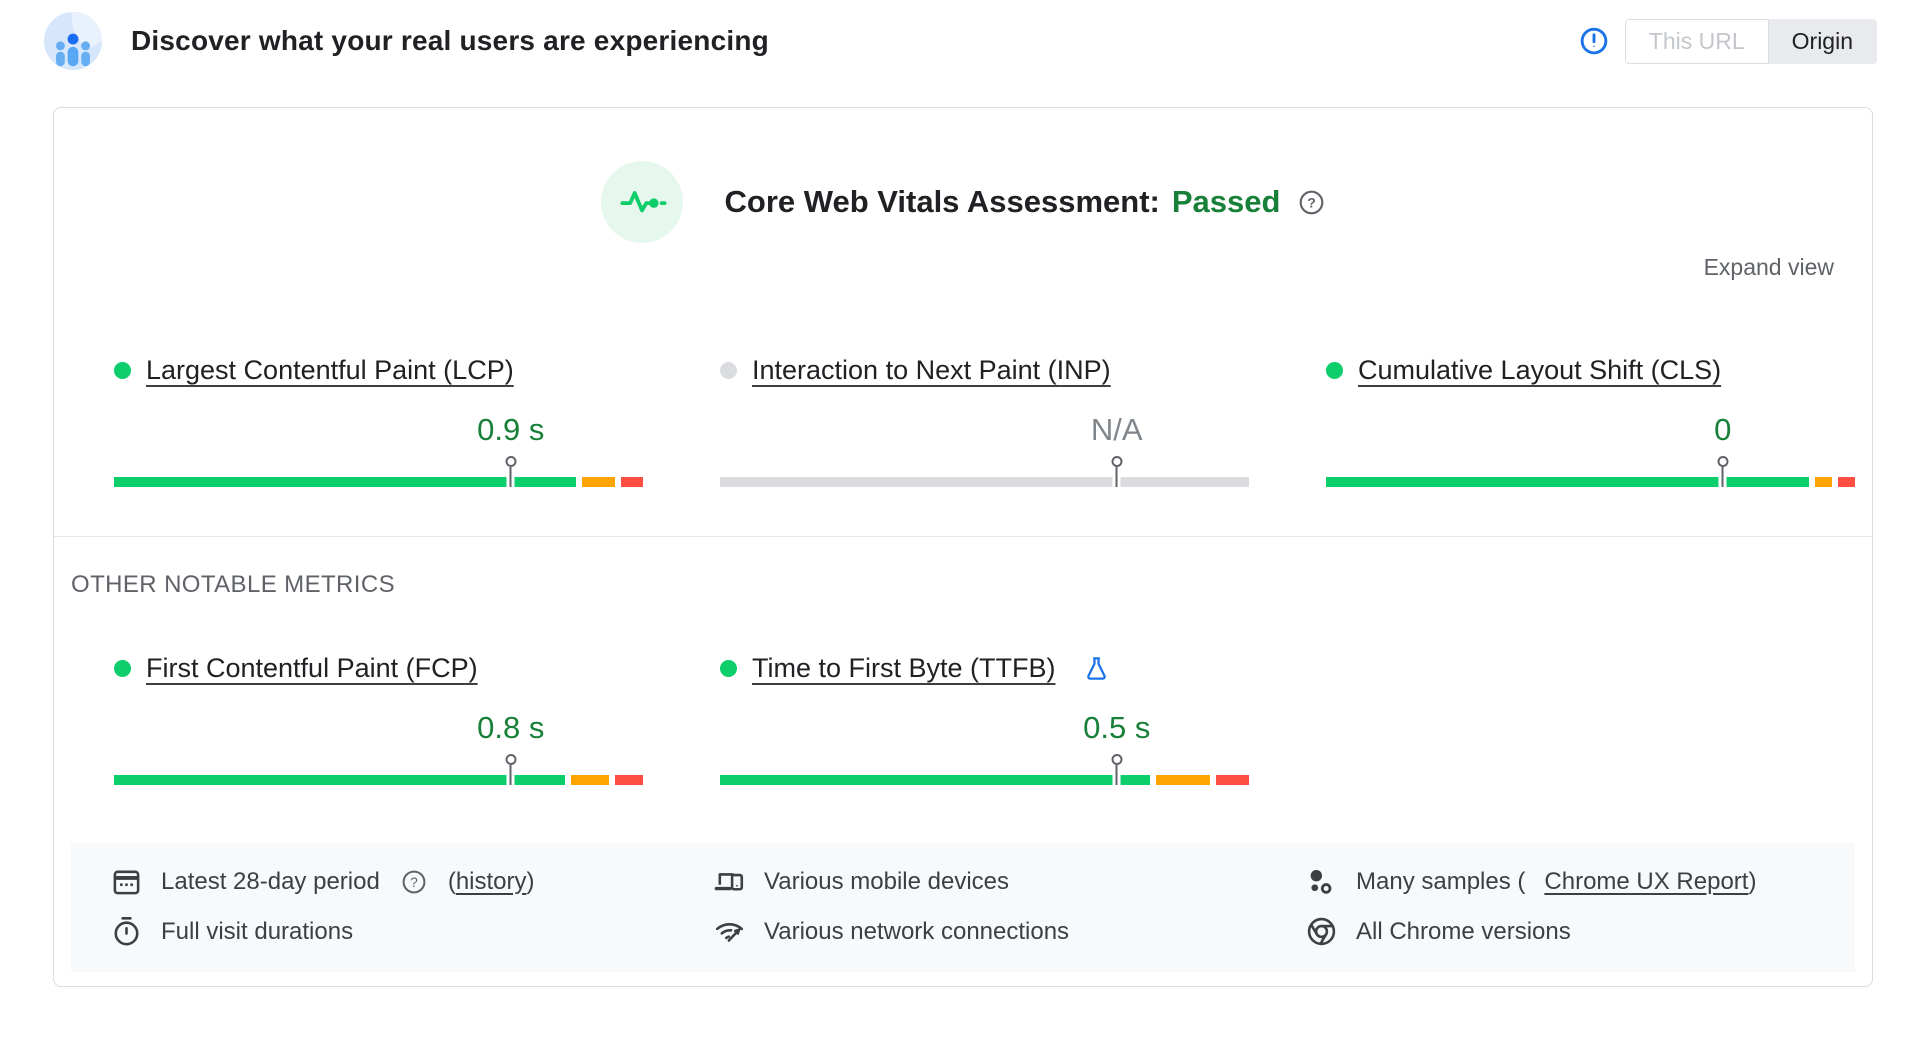  I want to click on metric-value-ttfb: 0.5 s, so click(1117, 727).